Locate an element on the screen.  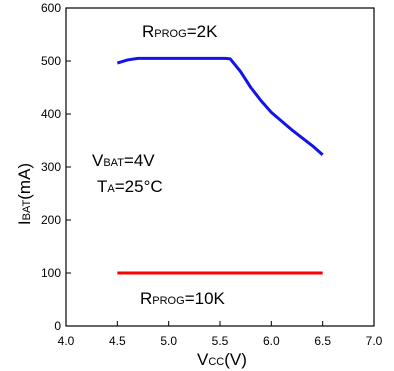
x-tick-label: 4.0 is located at coordinates (66, 341).